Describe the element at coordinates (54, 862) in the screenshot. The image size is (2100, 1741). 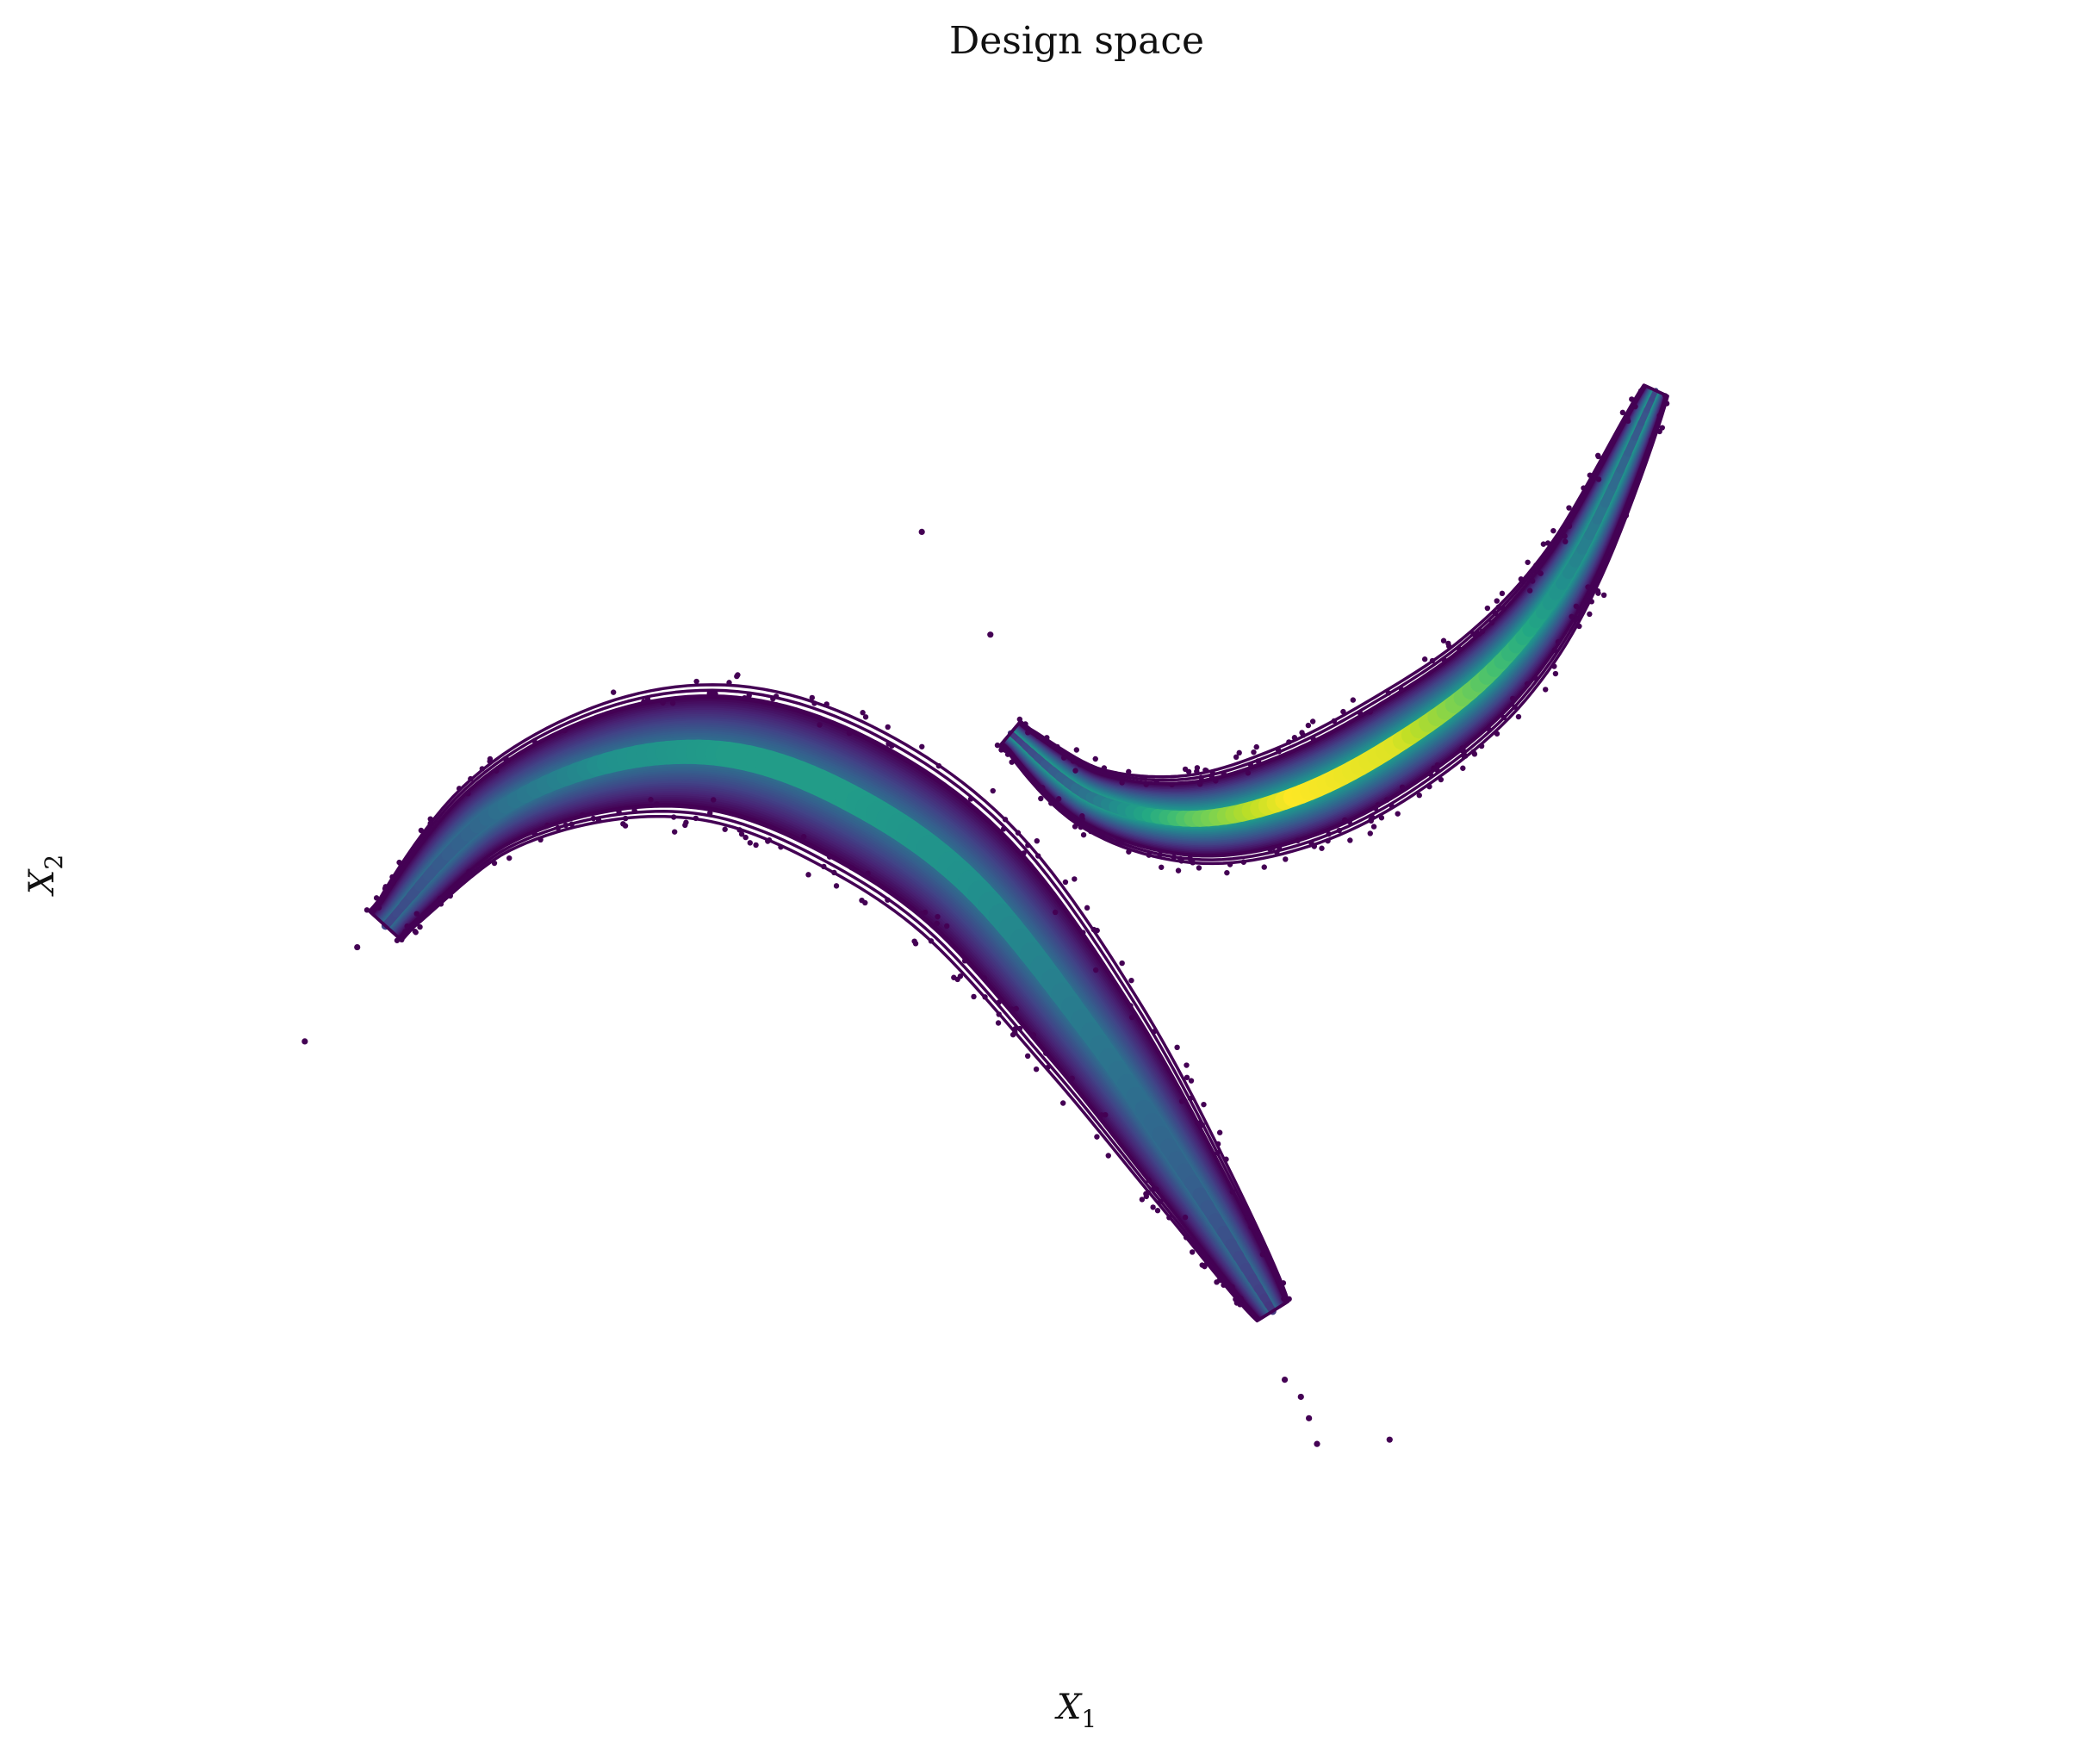
I see `y-axis-label-subscript: 2` at that location.